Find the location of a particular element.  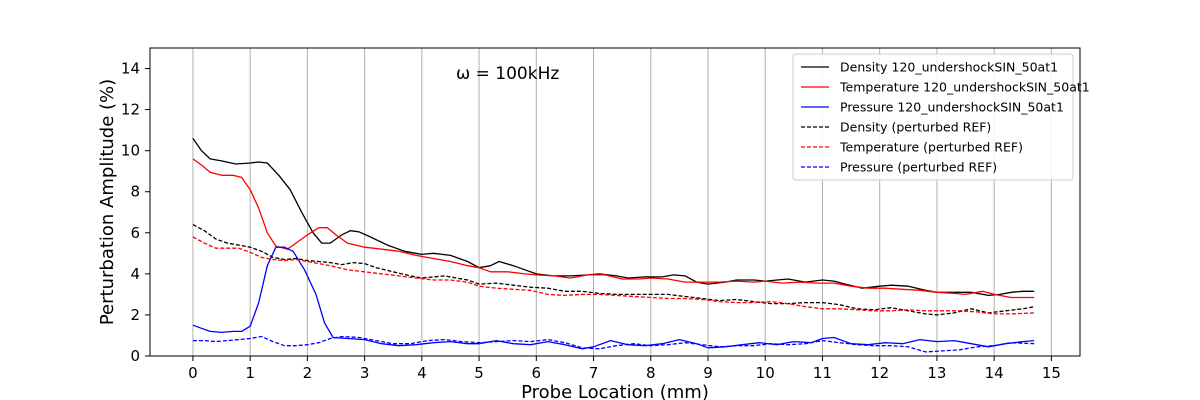

x-tick-label: 15 is located at coordinates (1051, 373).